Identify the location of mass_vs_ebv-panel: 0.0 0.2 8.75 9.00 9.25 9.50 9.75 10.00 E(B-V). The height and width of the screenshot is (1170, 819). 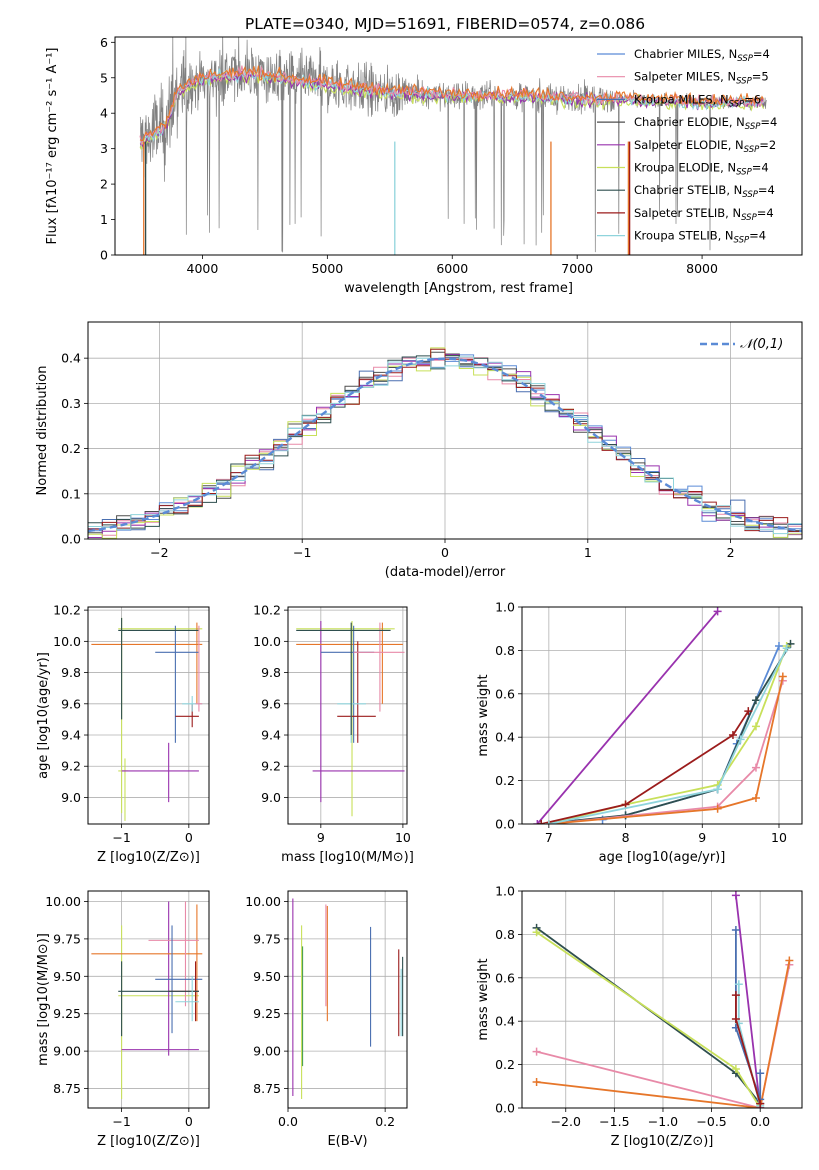
(326, 1019).